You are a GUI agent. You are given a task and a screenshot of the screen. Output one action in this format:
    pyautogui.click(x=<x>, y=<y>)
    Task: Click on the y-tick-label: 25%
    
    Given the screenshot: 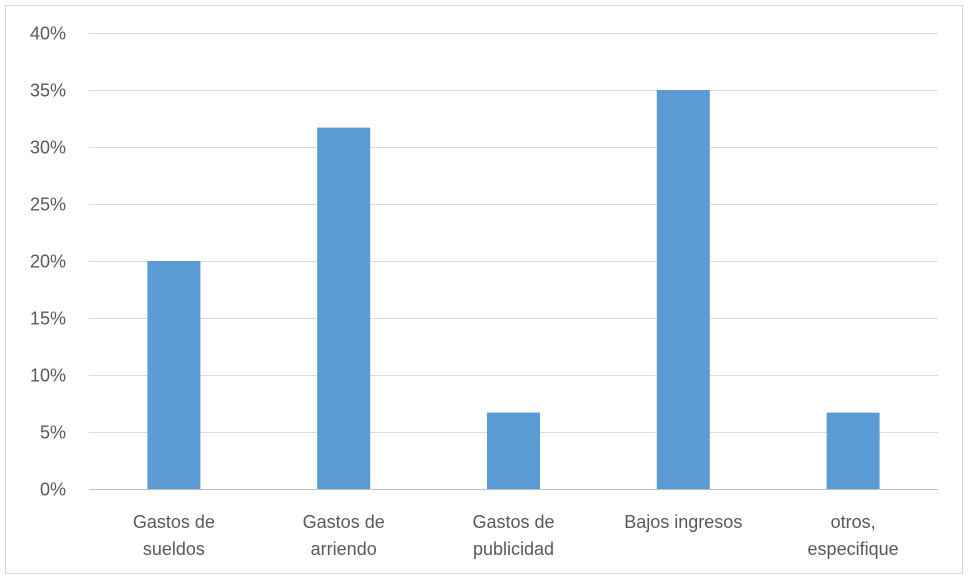 What is the action you would take?
    pyautogui.click(x=48, y=205)
    